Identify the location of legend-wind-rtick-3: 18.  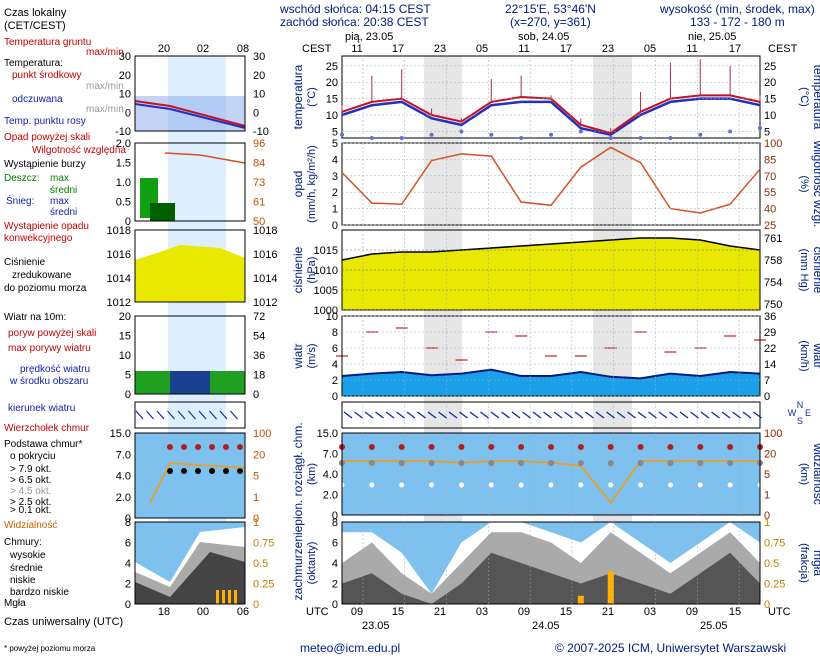
(259, 376).